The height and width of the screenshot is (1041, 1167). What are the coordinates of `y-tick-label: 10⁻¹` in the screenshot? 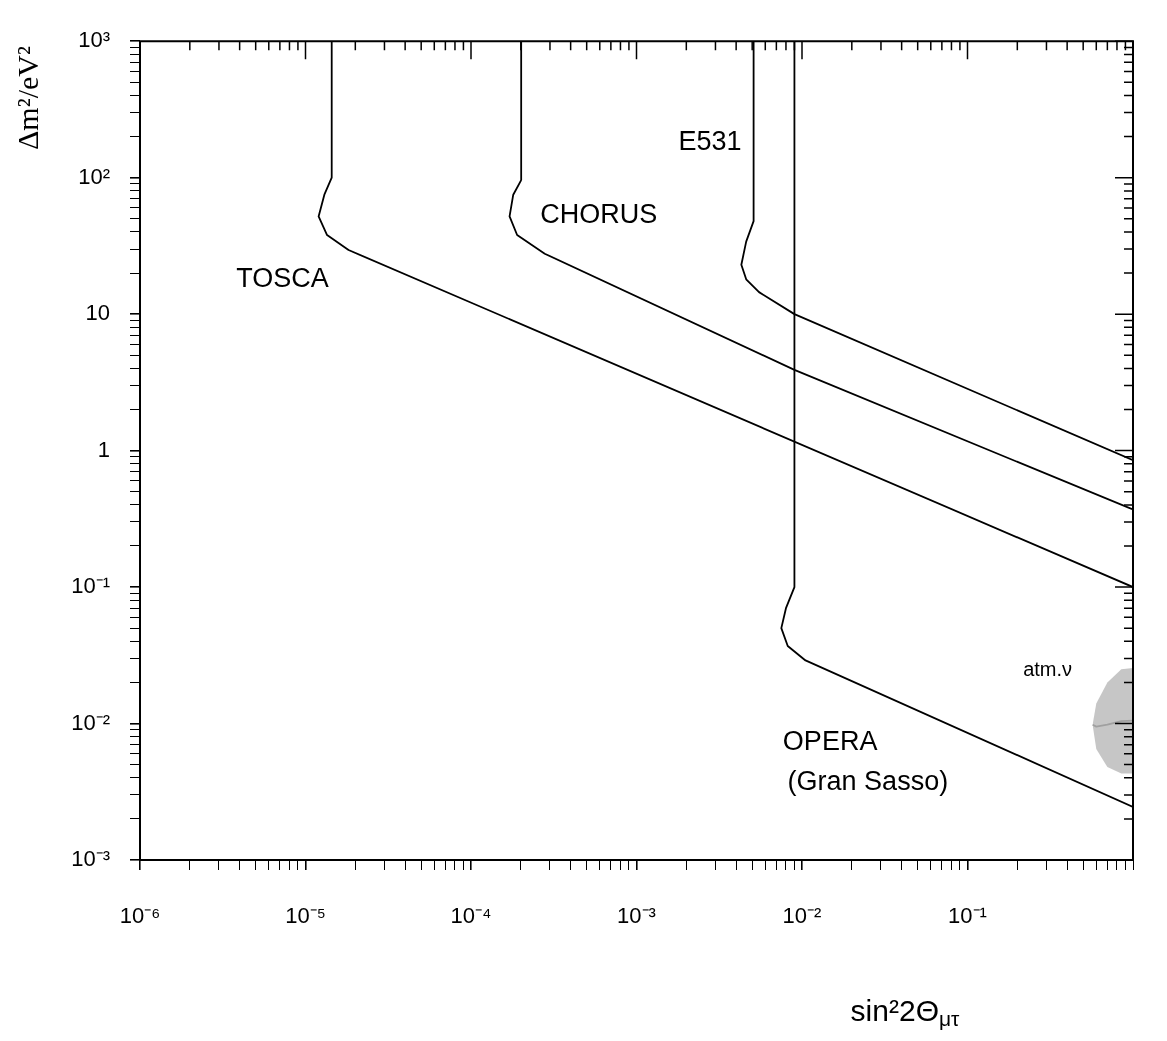 It's located at (90, 586).